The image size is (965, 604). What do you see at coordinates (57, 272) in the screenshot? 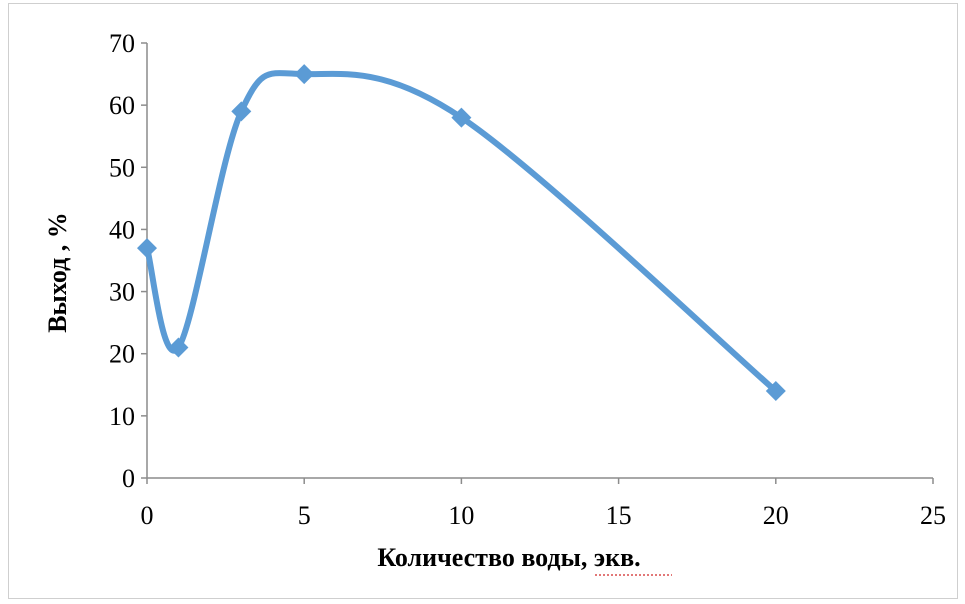
I see `y-axis-title: Выход , %` at bounding box center [57, 272].